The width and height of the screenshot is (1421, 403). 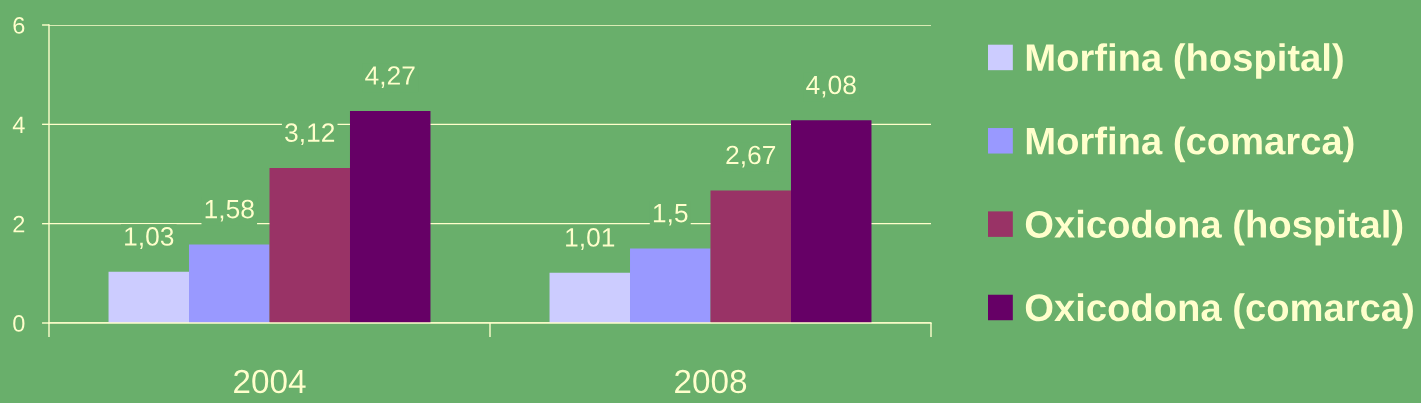 I want to click on data-label: 3,12, so click(x=310, y=134).